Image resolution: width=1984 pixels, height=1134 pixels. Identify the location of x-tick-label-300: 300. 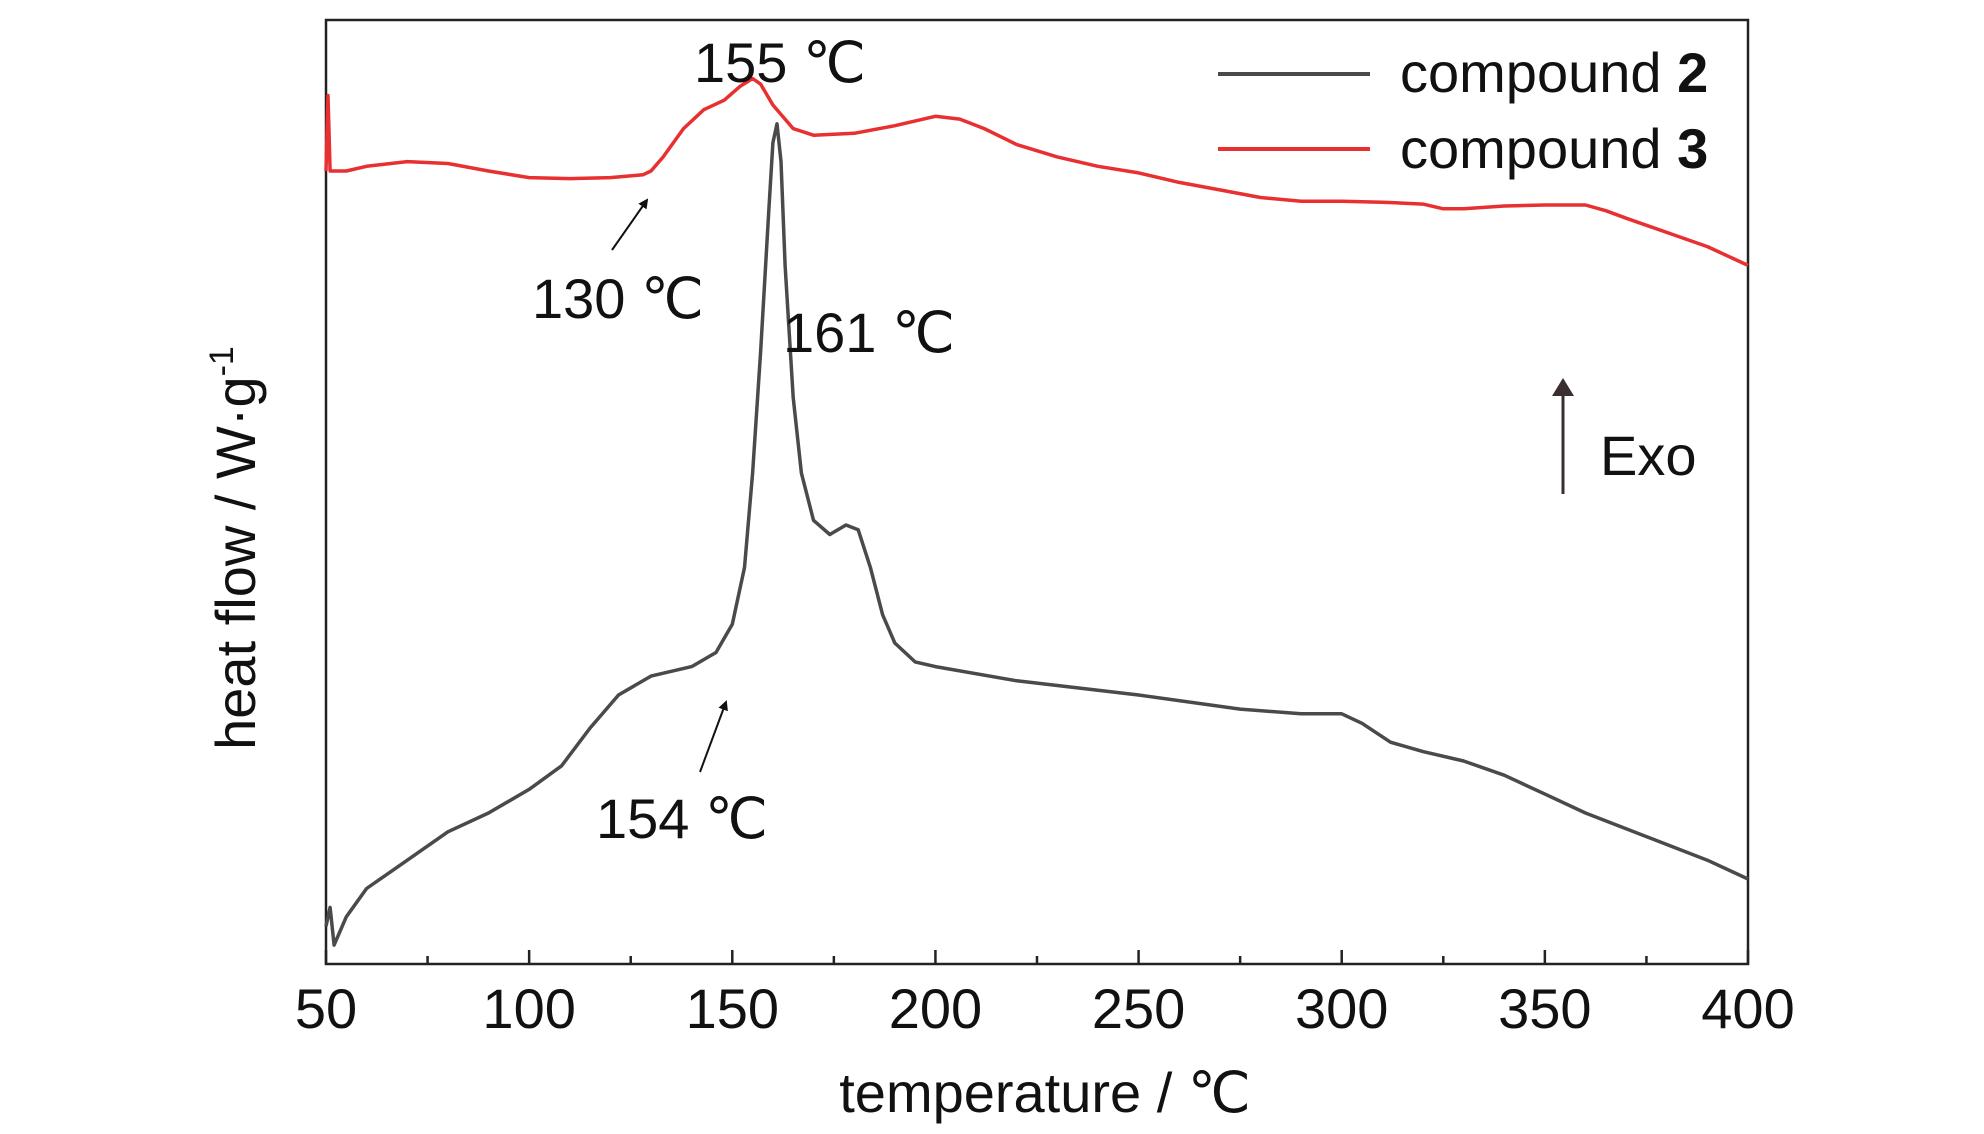
(1341, 1008).